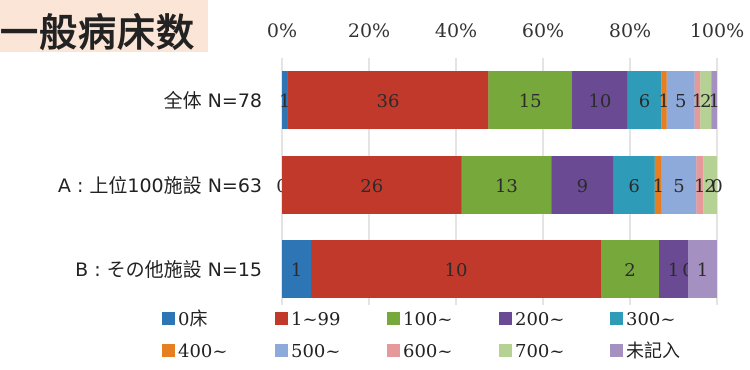 The image size is (750, 370). What do you see at coordinates (315, 351) in the screenshot?
I see `legend-label: 500~` at bounding box center [315, 351].